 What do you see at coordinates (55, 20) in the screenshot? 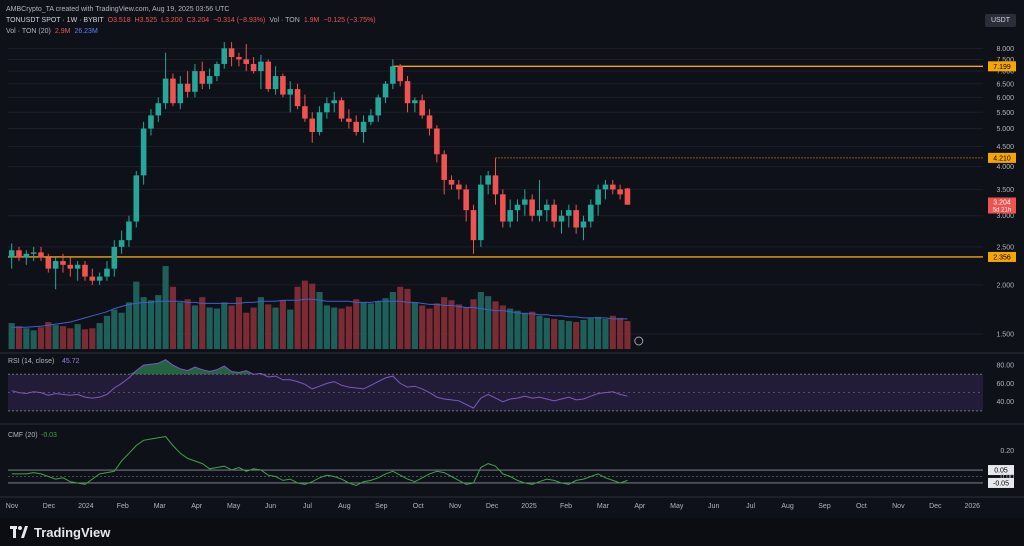
I see `symbol-title: TONUSDT SPOT · 1W · BYBIT` at bounding box center [55, 20].